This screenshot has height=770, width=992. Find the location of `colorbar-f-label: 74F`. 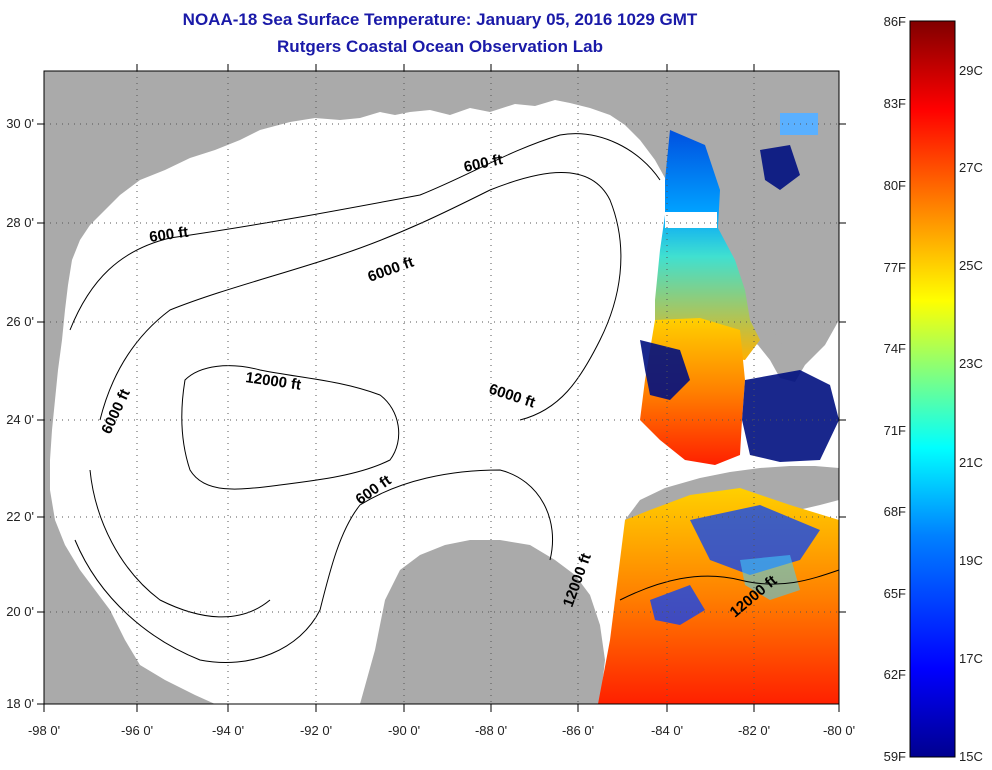

colorbar-f-label: 74F is located at coordinates (895, 348).